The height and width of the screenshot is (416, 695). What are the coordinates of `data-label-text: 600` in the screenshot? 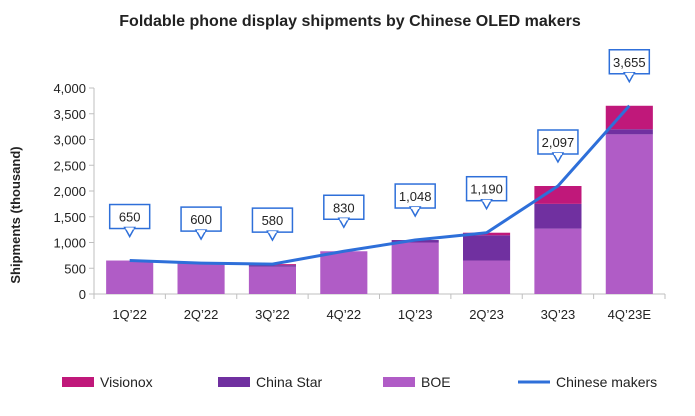 It's located at (201, 219).